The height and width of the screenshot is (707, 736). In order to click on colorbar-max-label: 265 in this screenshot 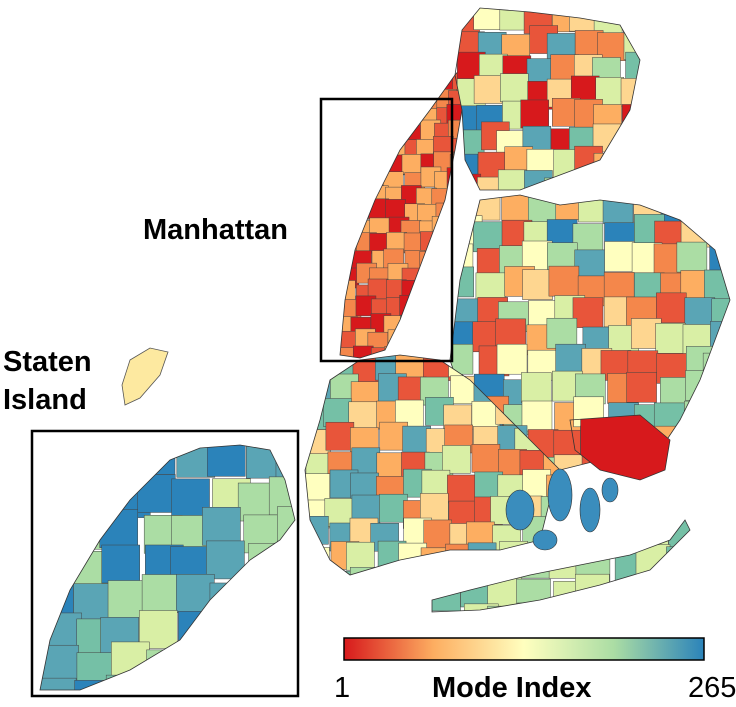, I will do `click(712, 688)`.